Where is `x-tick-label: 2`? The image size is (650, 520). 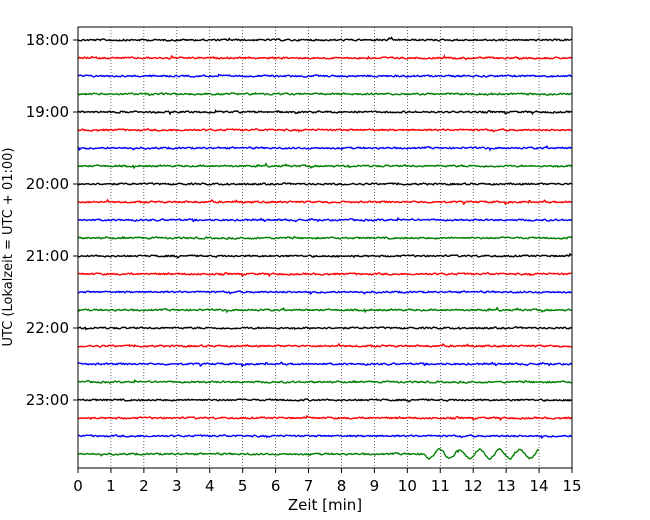
x-tick-label: 2 is located at coordinates (144, 486).